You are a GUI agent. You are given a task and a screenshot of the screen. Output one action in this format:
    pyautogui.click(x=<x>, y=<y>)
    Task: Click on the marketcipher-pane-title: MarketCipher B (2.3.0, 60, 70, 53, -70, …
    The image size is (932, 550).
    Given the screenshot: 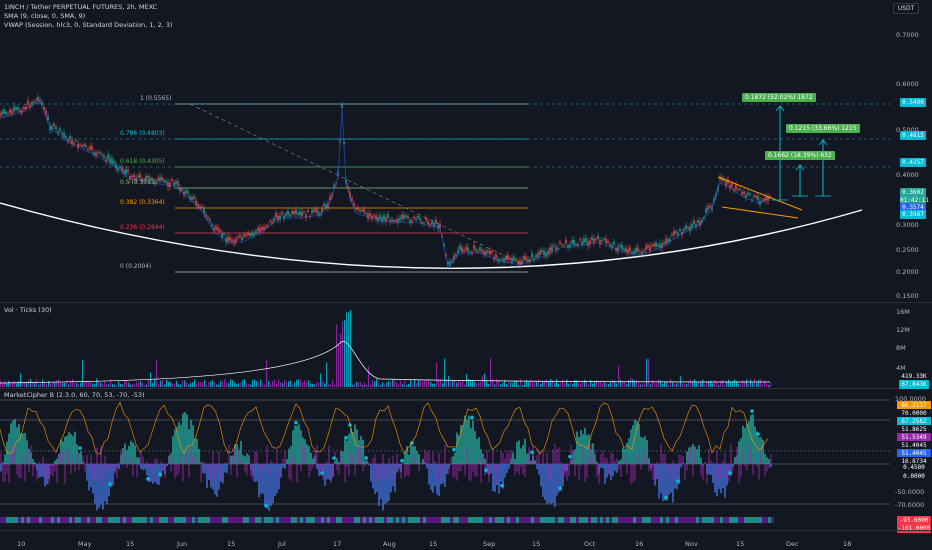 What is the action you would take?
    pyautogui.click(x=74, y=395)
    